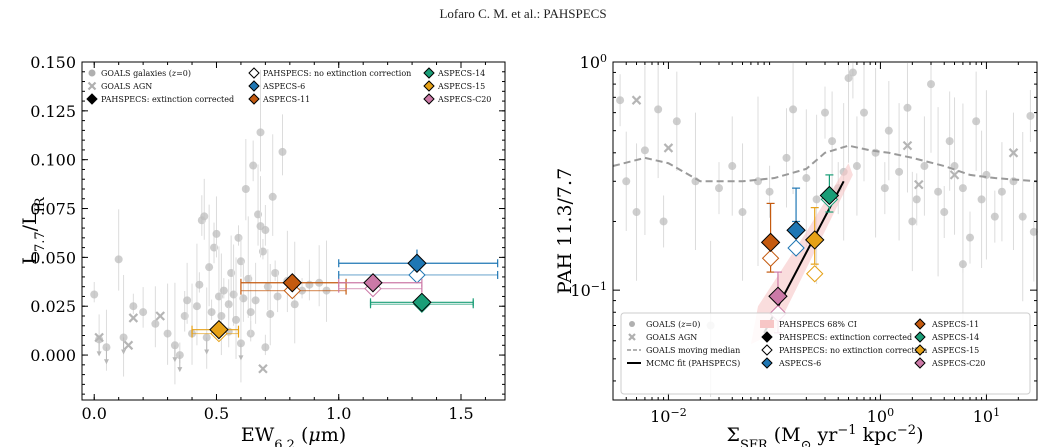  What do you see at coordinates (825, 435) in the screenshot?
I see `right-x-axis-label: ΣSFR (M⊙ yr−1 kpc−2)` at bounding box center [825, 435].